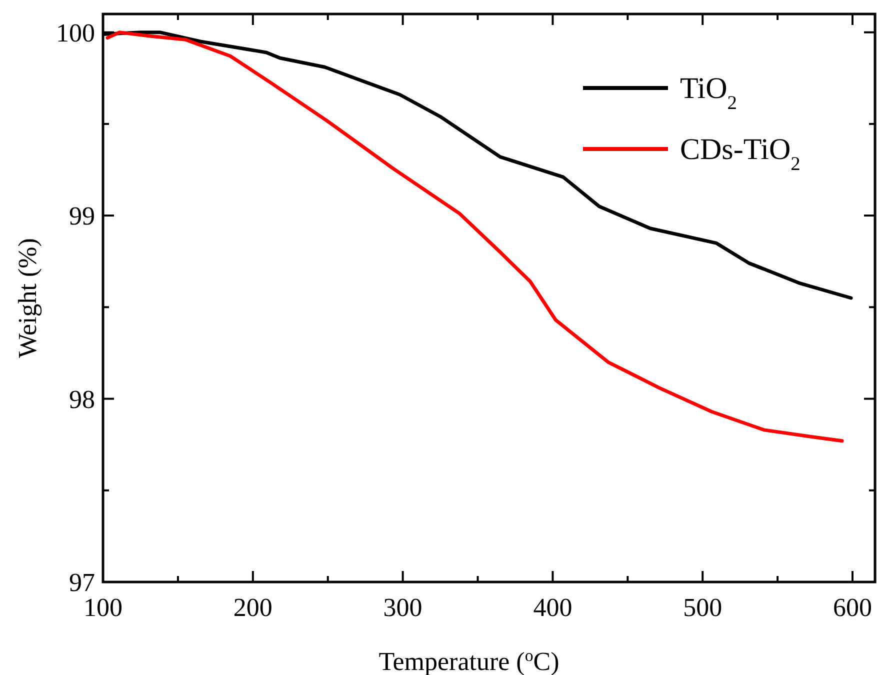 Image resolution: width=877 pixels, height=675 pixels. I want to click on legend-label: CDs-TiO$_{2}$, so click(740, 153).